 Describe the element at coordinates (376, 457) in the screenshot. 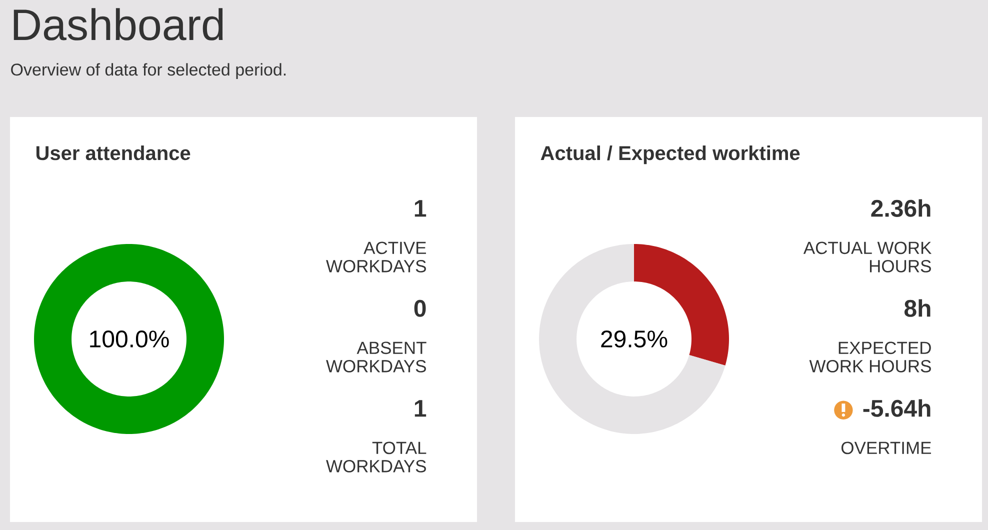

I see `text: TOTAL WORKDAYS` at that location.